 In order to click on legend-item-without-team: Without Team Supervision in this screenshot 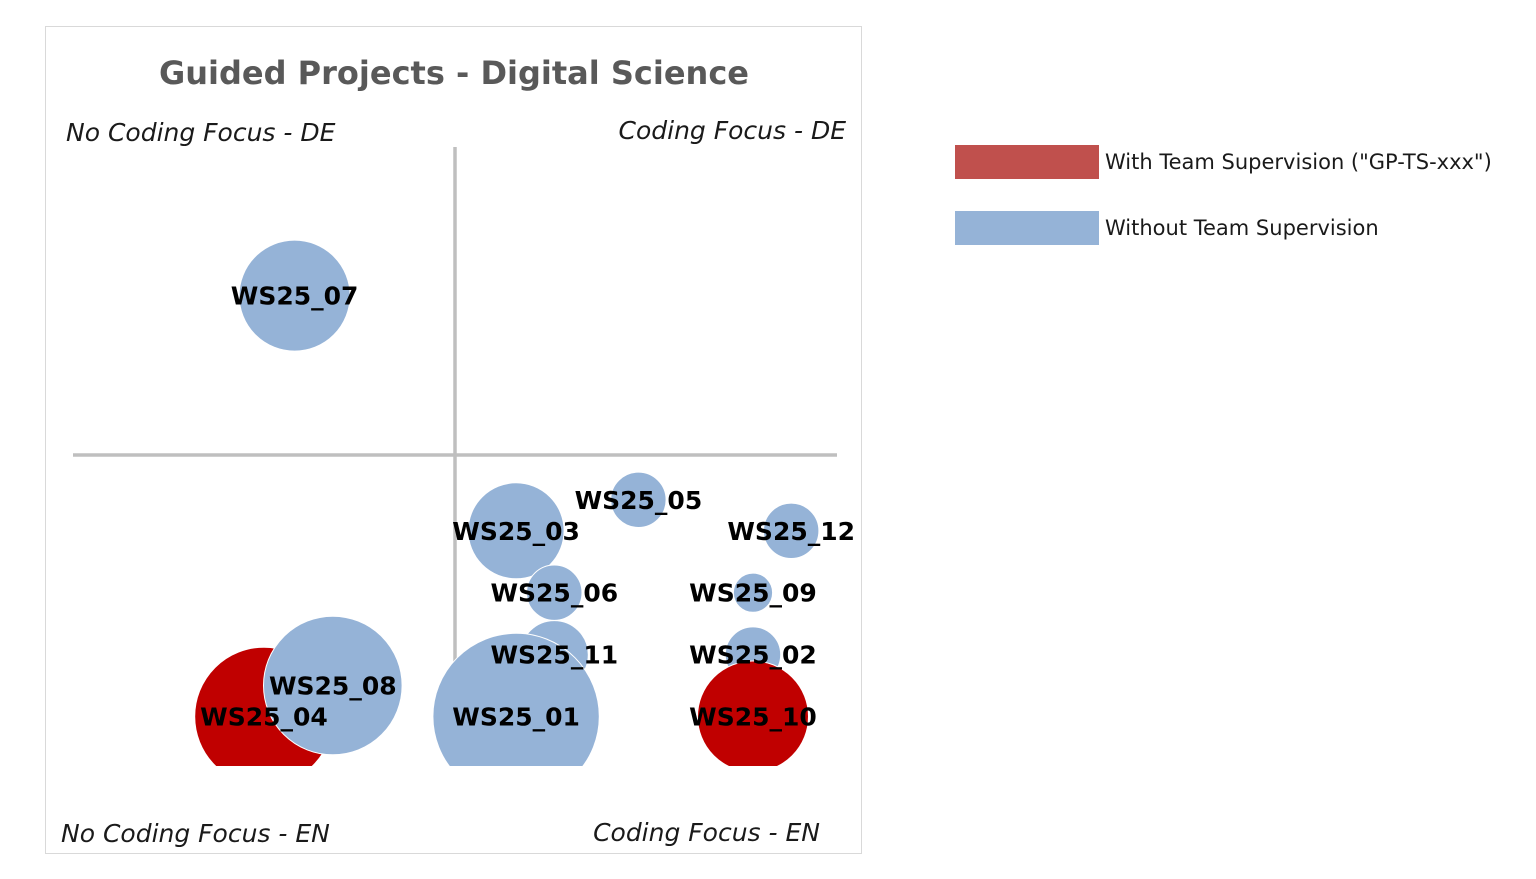, I will do `click(1223, 228)`.